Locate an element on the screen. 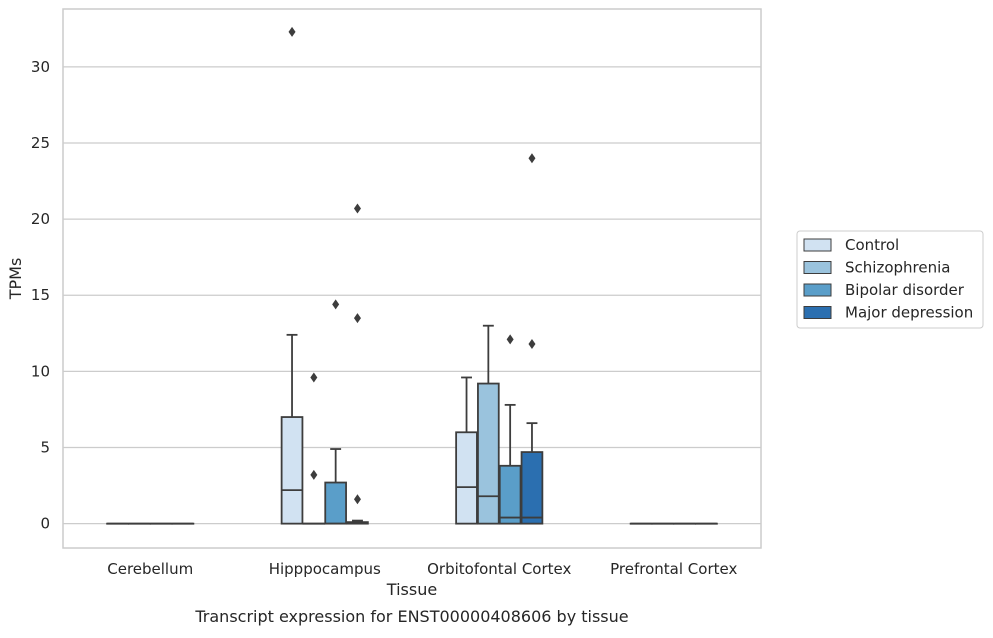  y-tick-label-10: 10 is located at coordinates (40, 371).